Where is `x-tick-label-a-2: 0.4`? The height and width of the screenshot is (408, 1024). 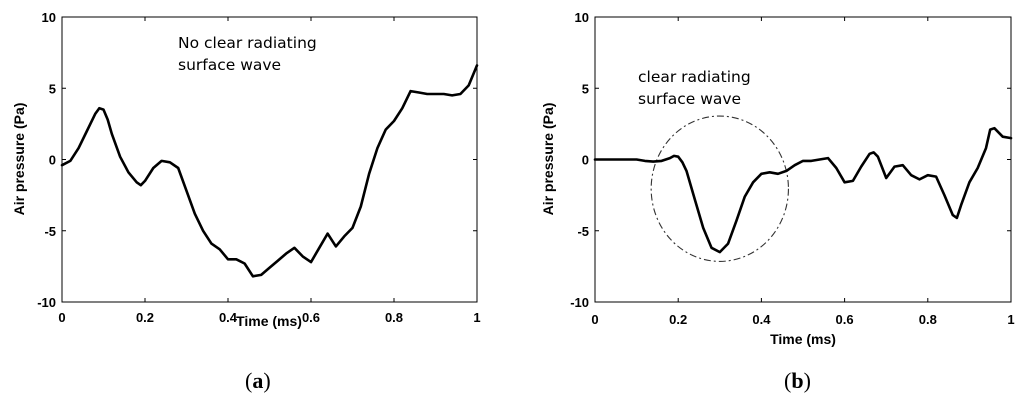
x-tick-label-a-2: 0.4 is located at coordinates (228, 317).